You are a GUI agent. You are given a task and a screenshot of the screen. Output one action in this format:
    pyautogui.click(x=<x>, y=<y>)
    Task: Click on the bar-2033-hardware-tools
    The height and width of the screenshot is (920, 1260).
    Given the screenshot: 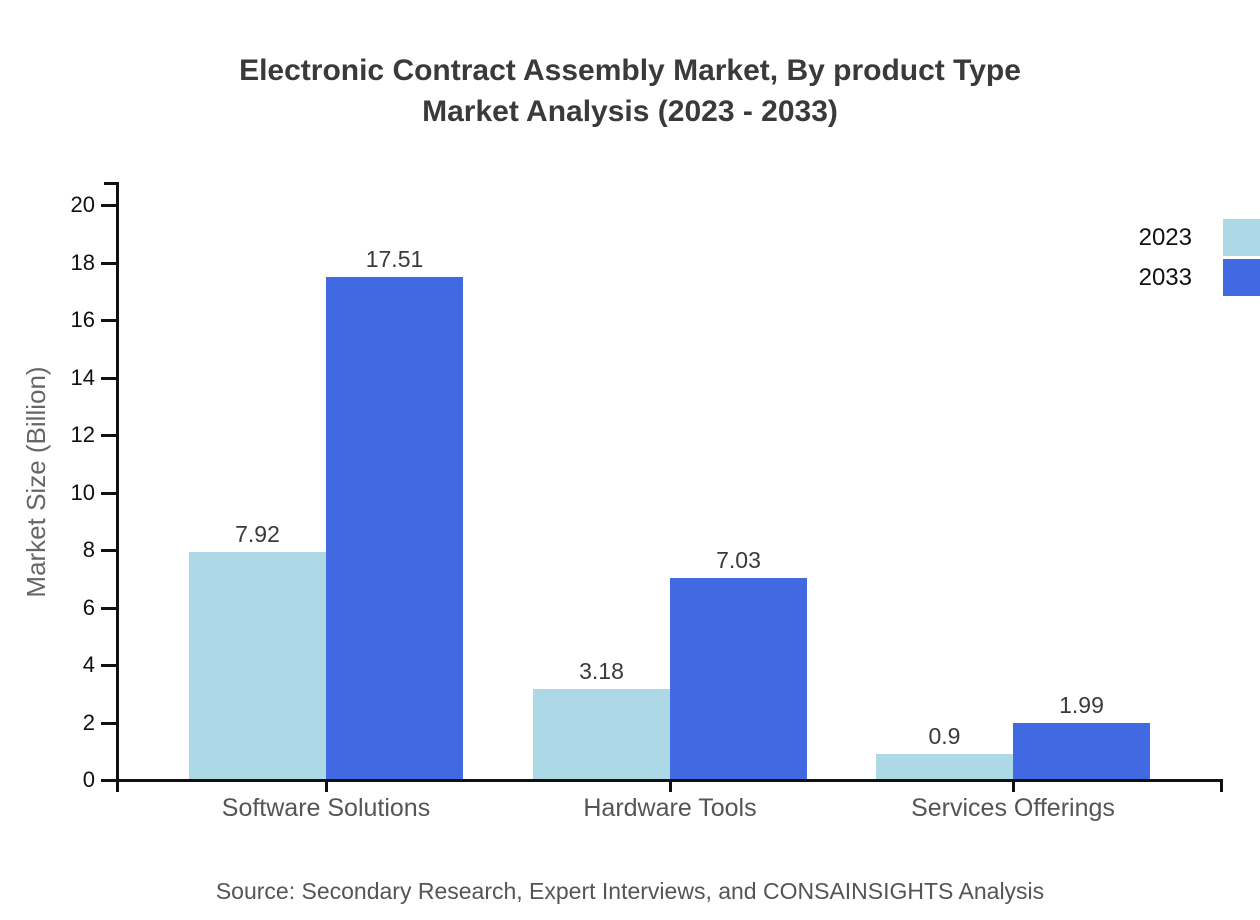 What is the action you would take?
    pyautogui.click(x=738, y=678)
    